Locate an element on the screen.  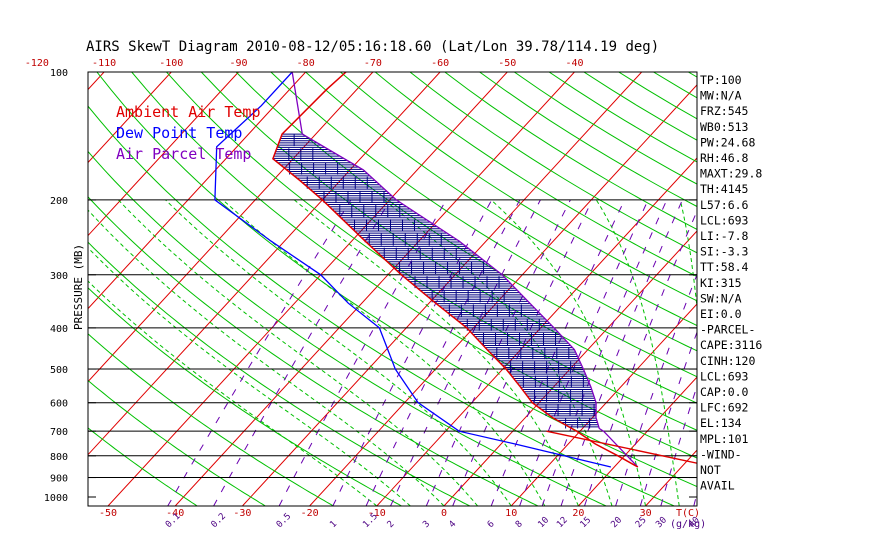
index-label: -WIND- is located at coordinates (721, 454).